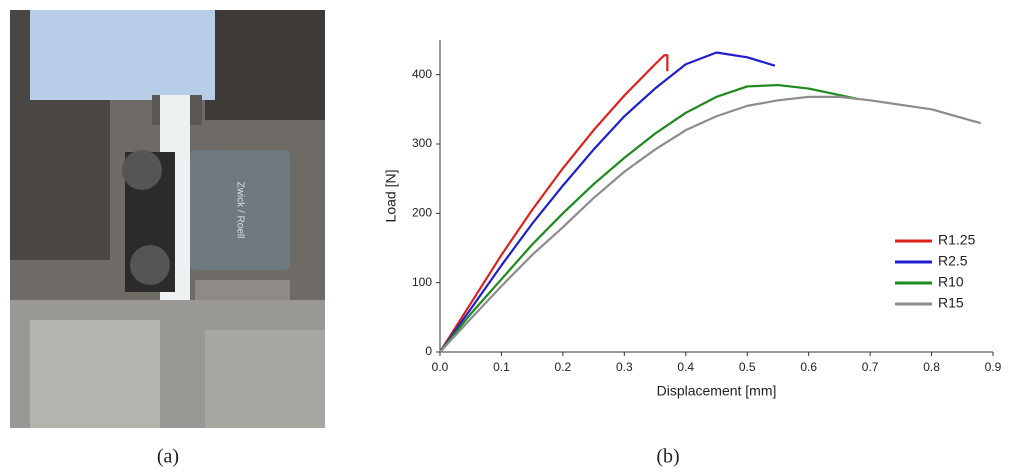 This screenshot has width=1013, height=473. I want to click on y-tick-label: 300, so click(422, 143).